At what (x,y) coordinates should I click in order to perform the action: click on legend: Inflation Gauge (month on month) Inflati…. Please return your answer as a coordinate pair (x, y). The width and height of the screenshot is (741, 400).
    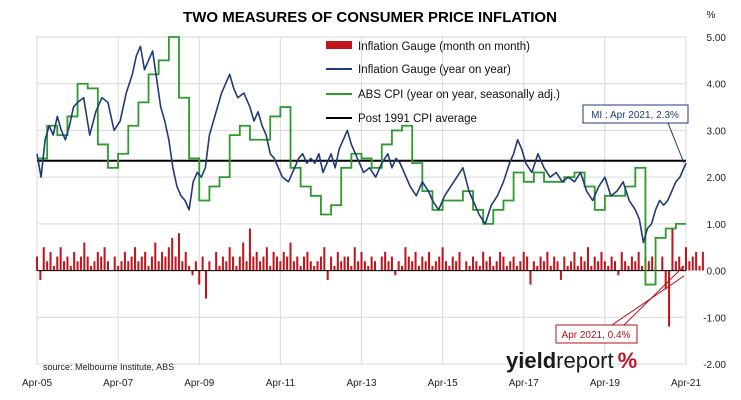
    Looking at the image, I should click on (443, 83).